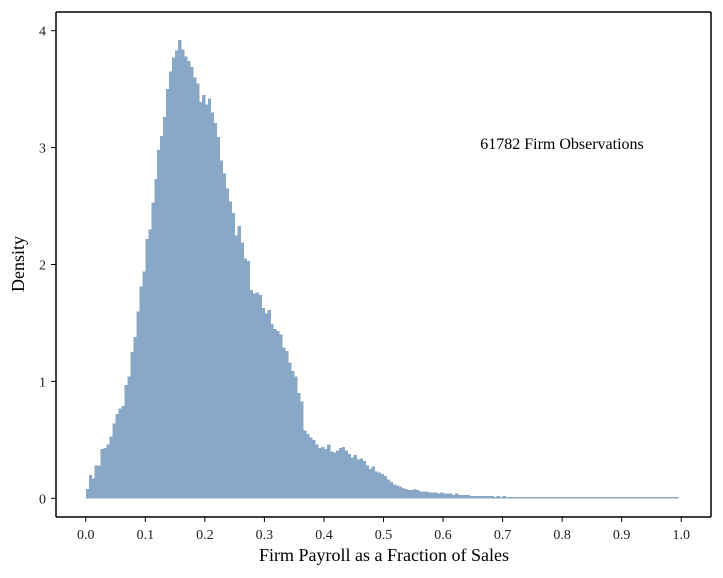 The width and height of the screenshot is (723, 578). What do you see at coordinates (324, 535) in the screenshot?
I see `x-tick-label: 0.4` at bounding box center [324, 535].